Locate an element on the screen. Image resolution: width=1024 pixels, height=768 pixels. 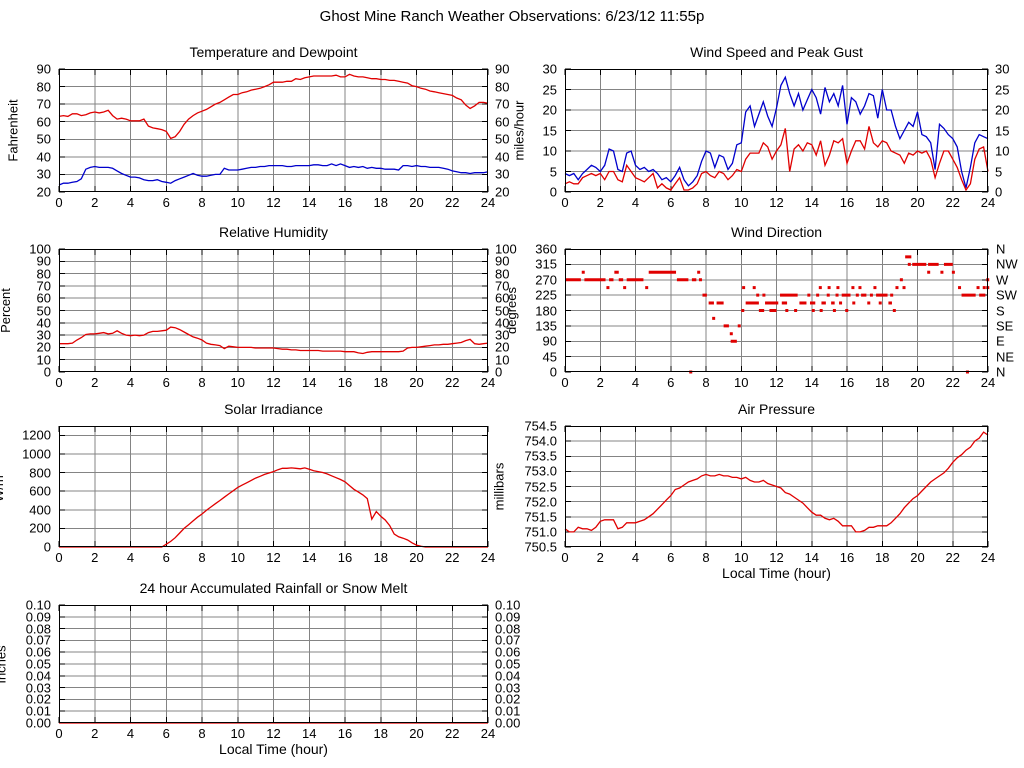
tick-label: E is located at coordinates (1000, 341).